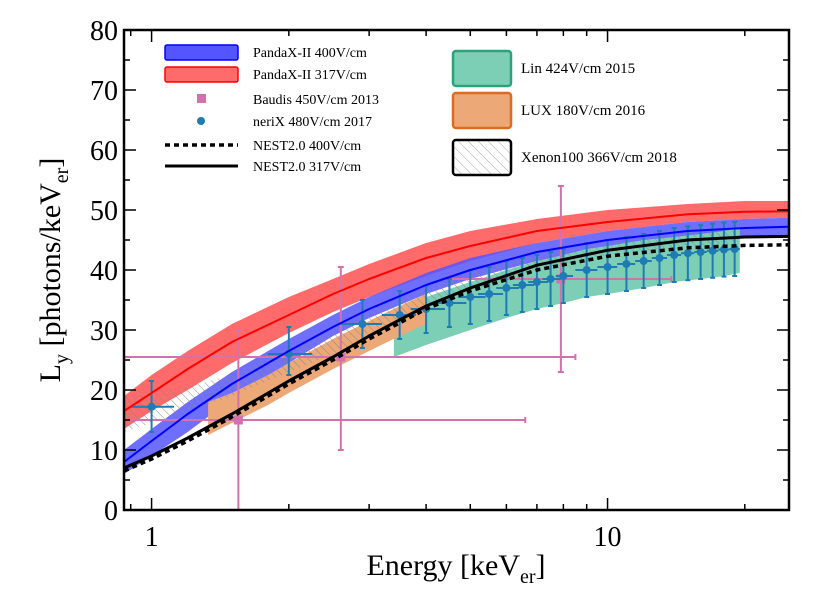  Describe the element at coordinates (310, 75) in the screenshot. I see `legend-label: PandaX-II 317V/cm` at that location.